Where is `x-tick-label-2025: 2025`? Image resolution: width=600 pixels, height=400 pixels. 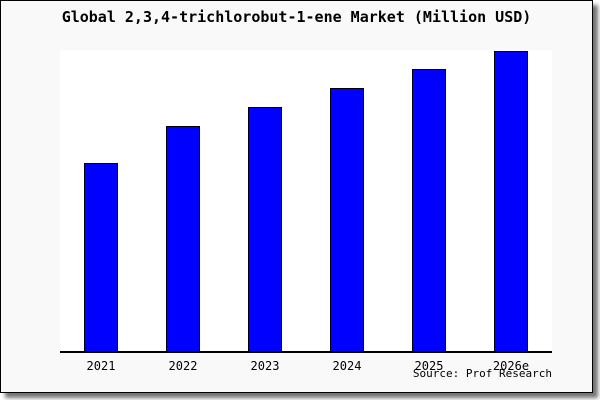
x-tick-label-2025: 2025 is located at coordinates (429, 366).